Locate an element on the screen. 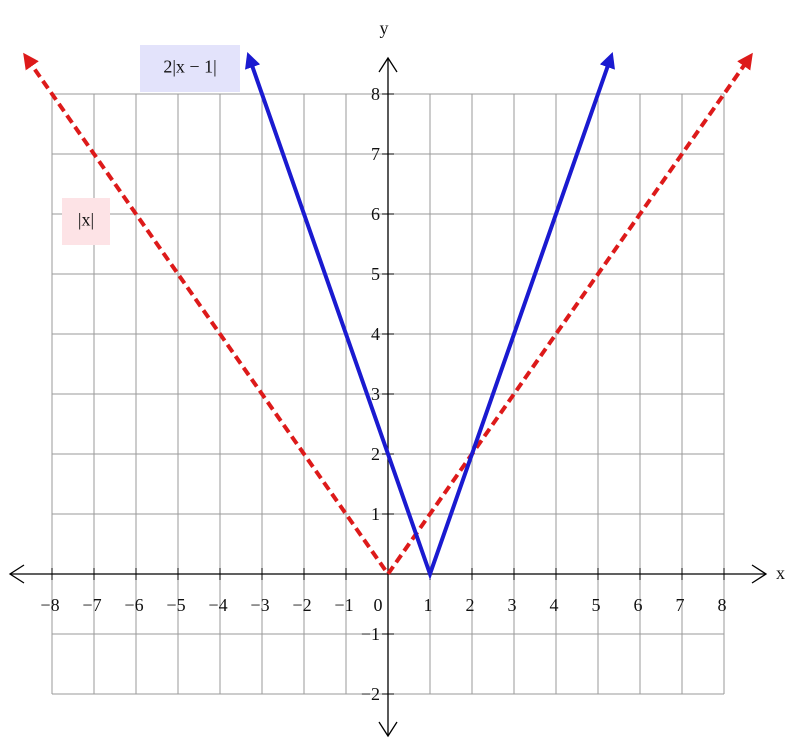 Image resolution: width=800 pixels, height=750 pixels. x-axis-label: x is located at coordinates (780, 573).